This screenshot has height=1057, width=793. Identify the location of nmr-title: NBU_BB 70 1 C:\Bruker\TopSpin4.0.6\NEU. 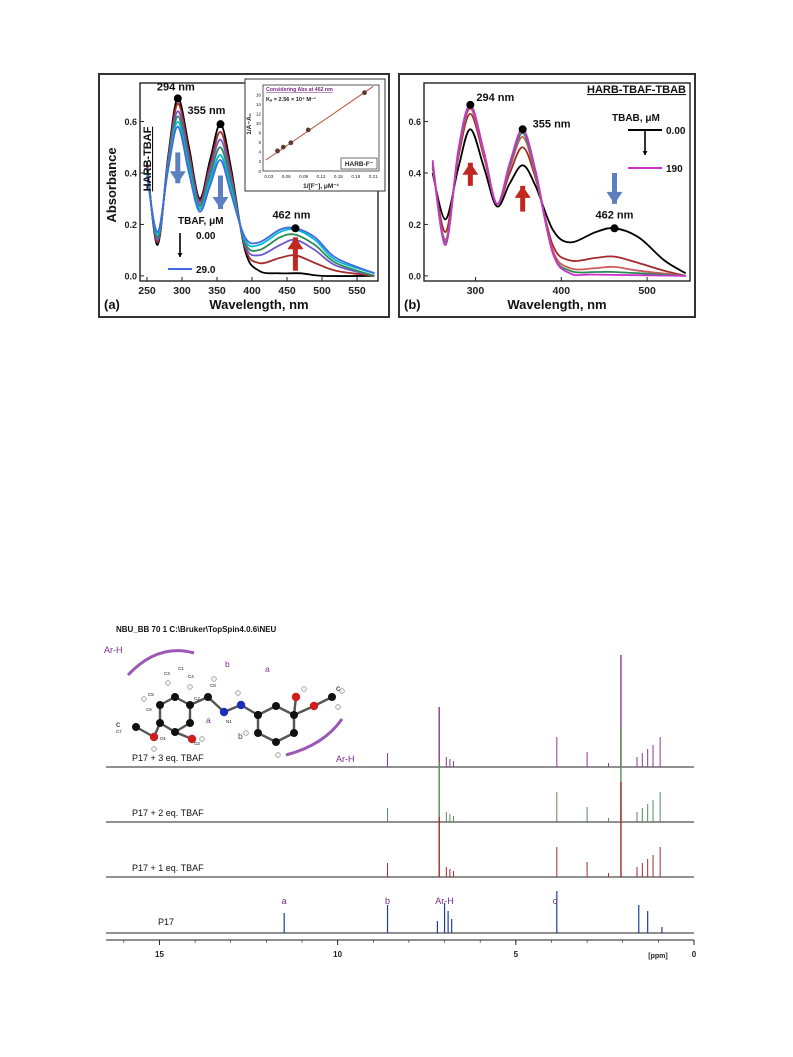
(196, 629).